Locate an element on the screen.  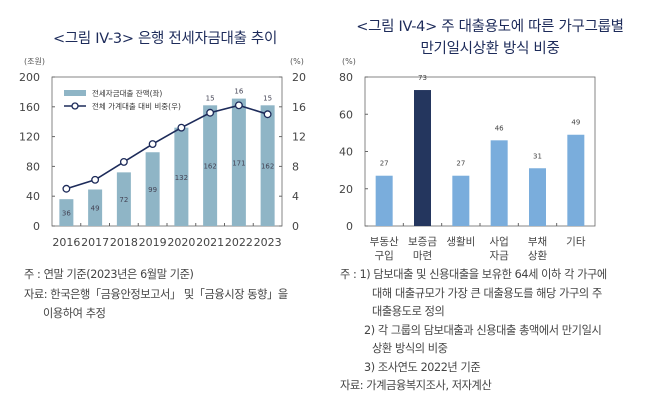
x-category-label: 기타 is located at coordinates (576, 242).